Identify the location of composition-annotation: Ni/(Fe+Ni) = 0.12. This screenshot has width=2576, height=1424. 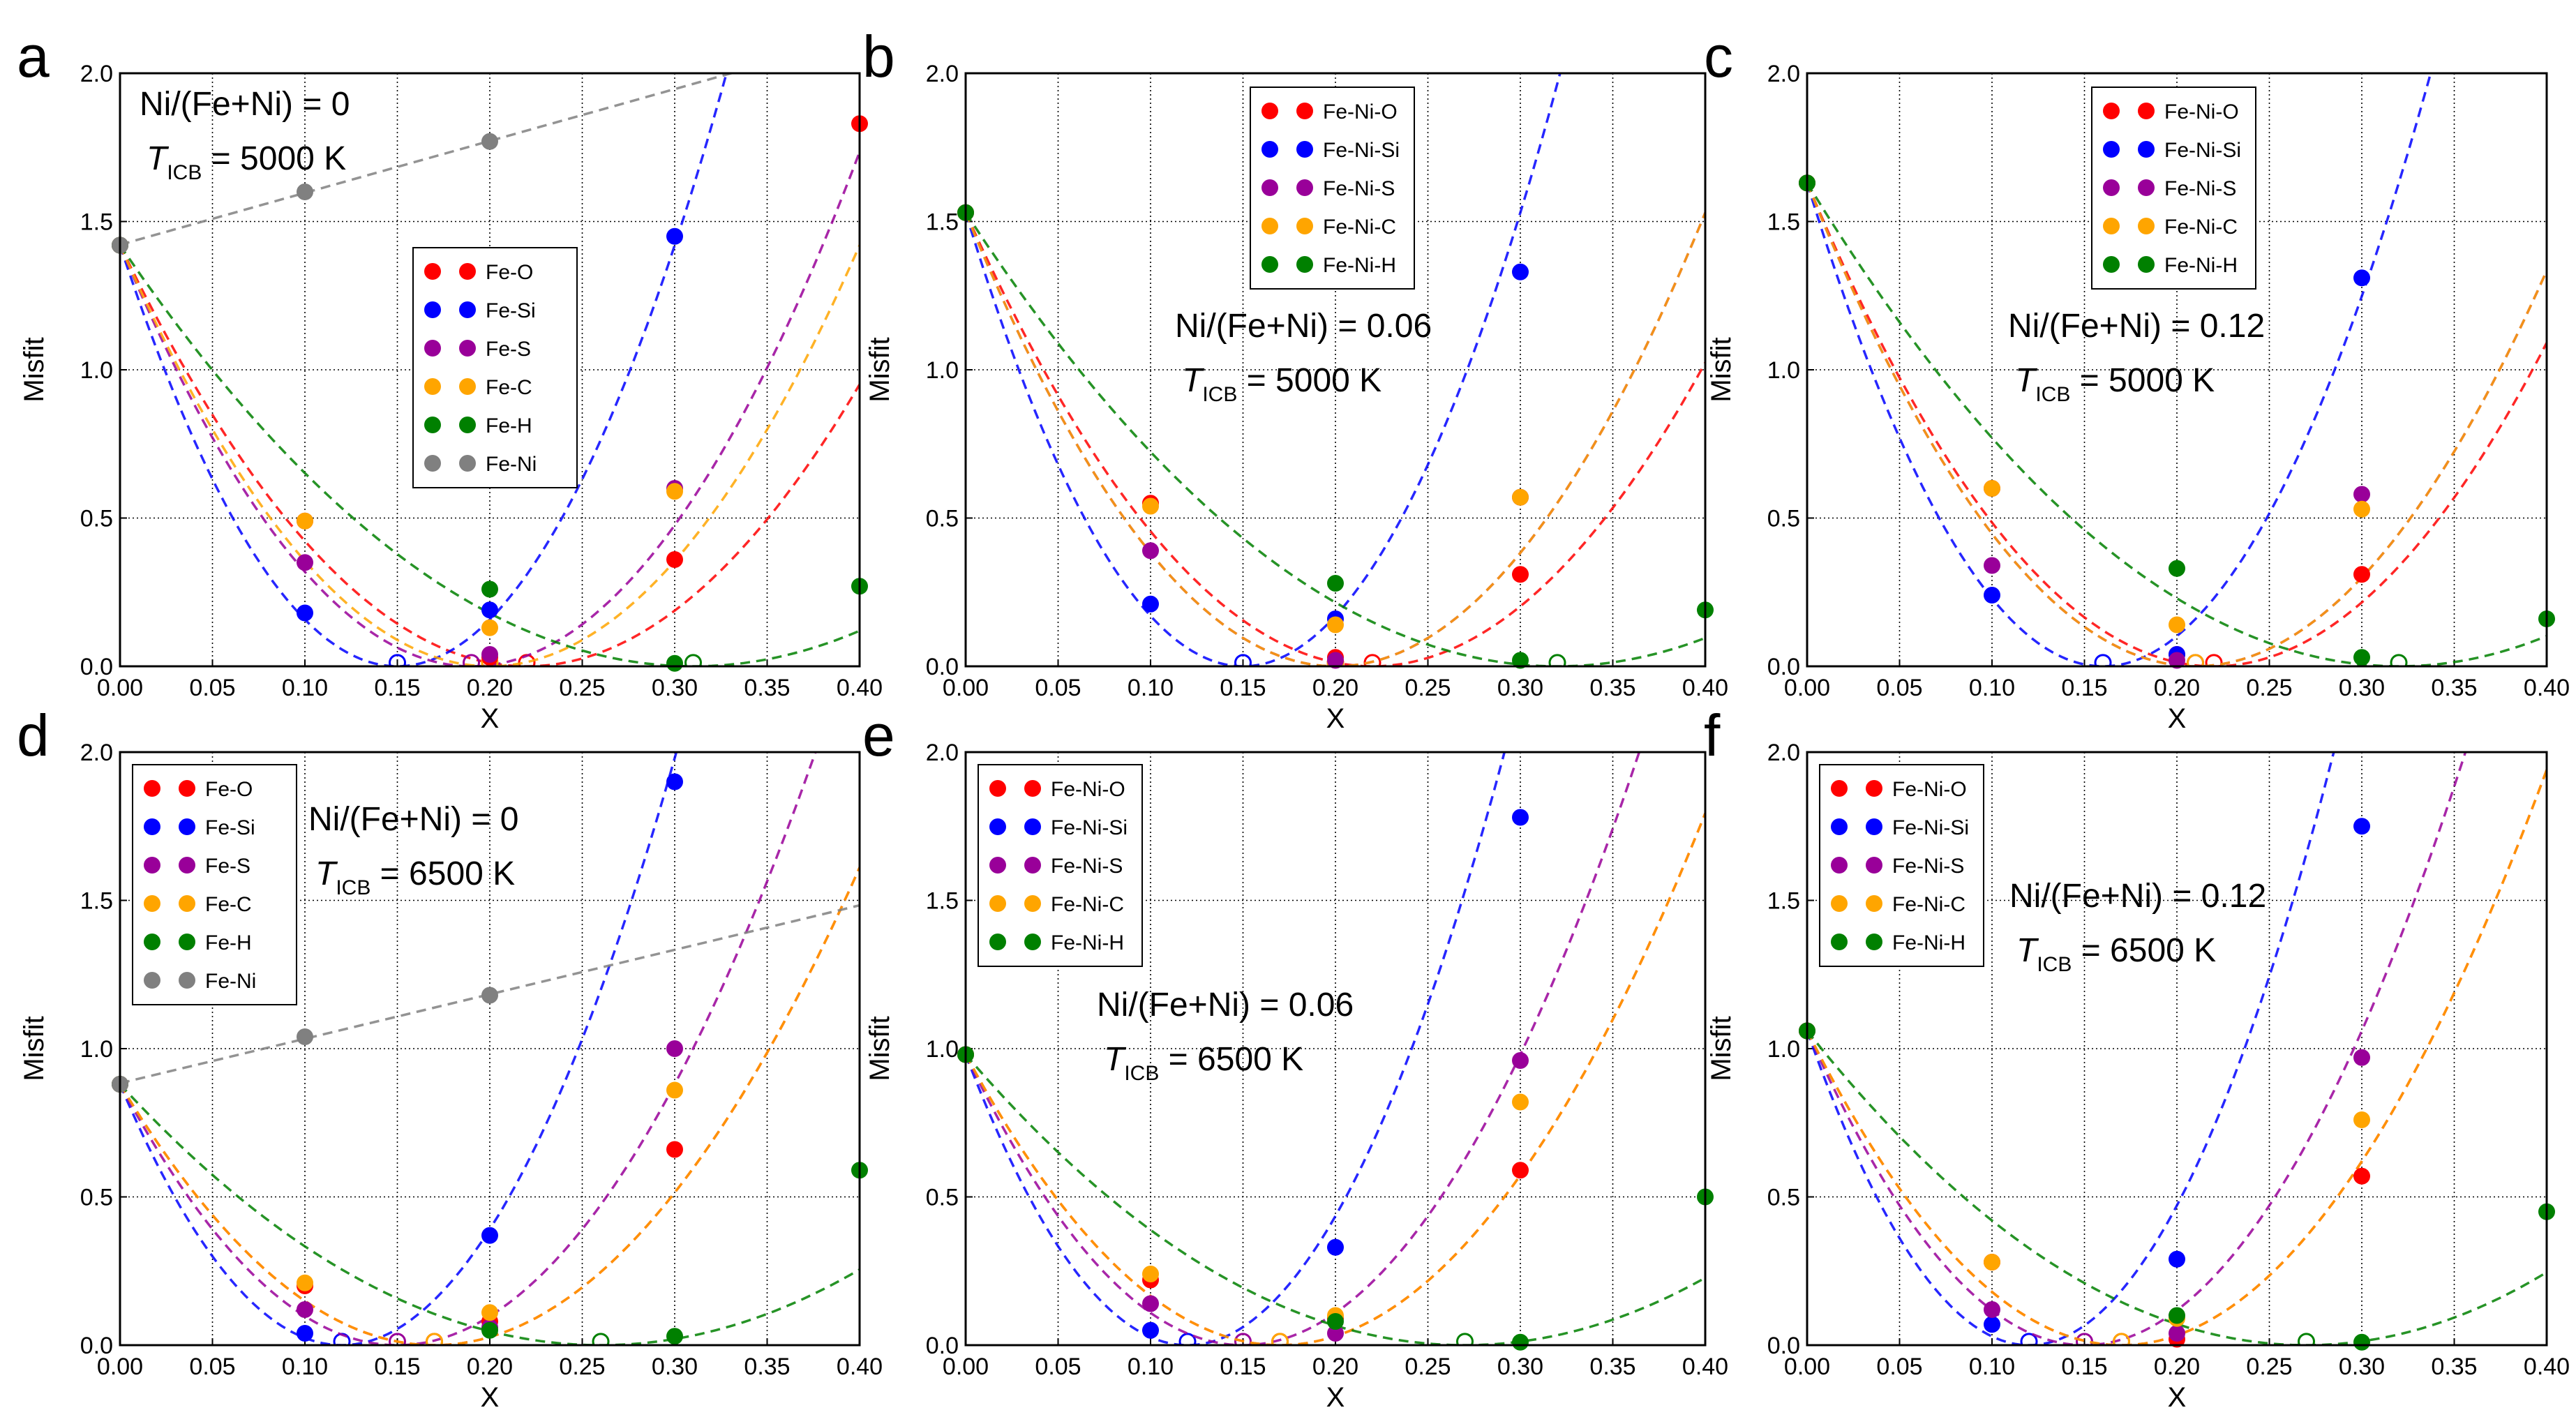
(2136, 327).